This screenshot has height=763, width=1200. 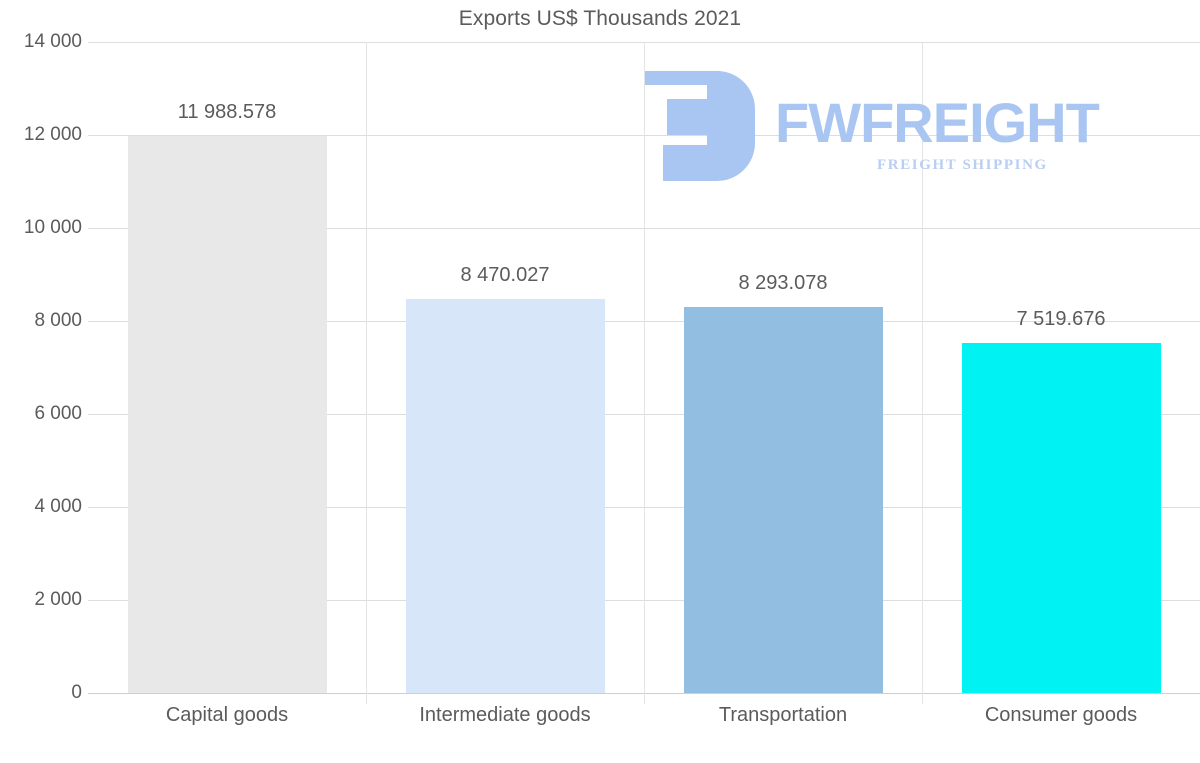 What do you see at coordinates (227, 715) in the screenshot?
I see `x-axis-tick-label: Capital goods` at bounding box center [227, 715].